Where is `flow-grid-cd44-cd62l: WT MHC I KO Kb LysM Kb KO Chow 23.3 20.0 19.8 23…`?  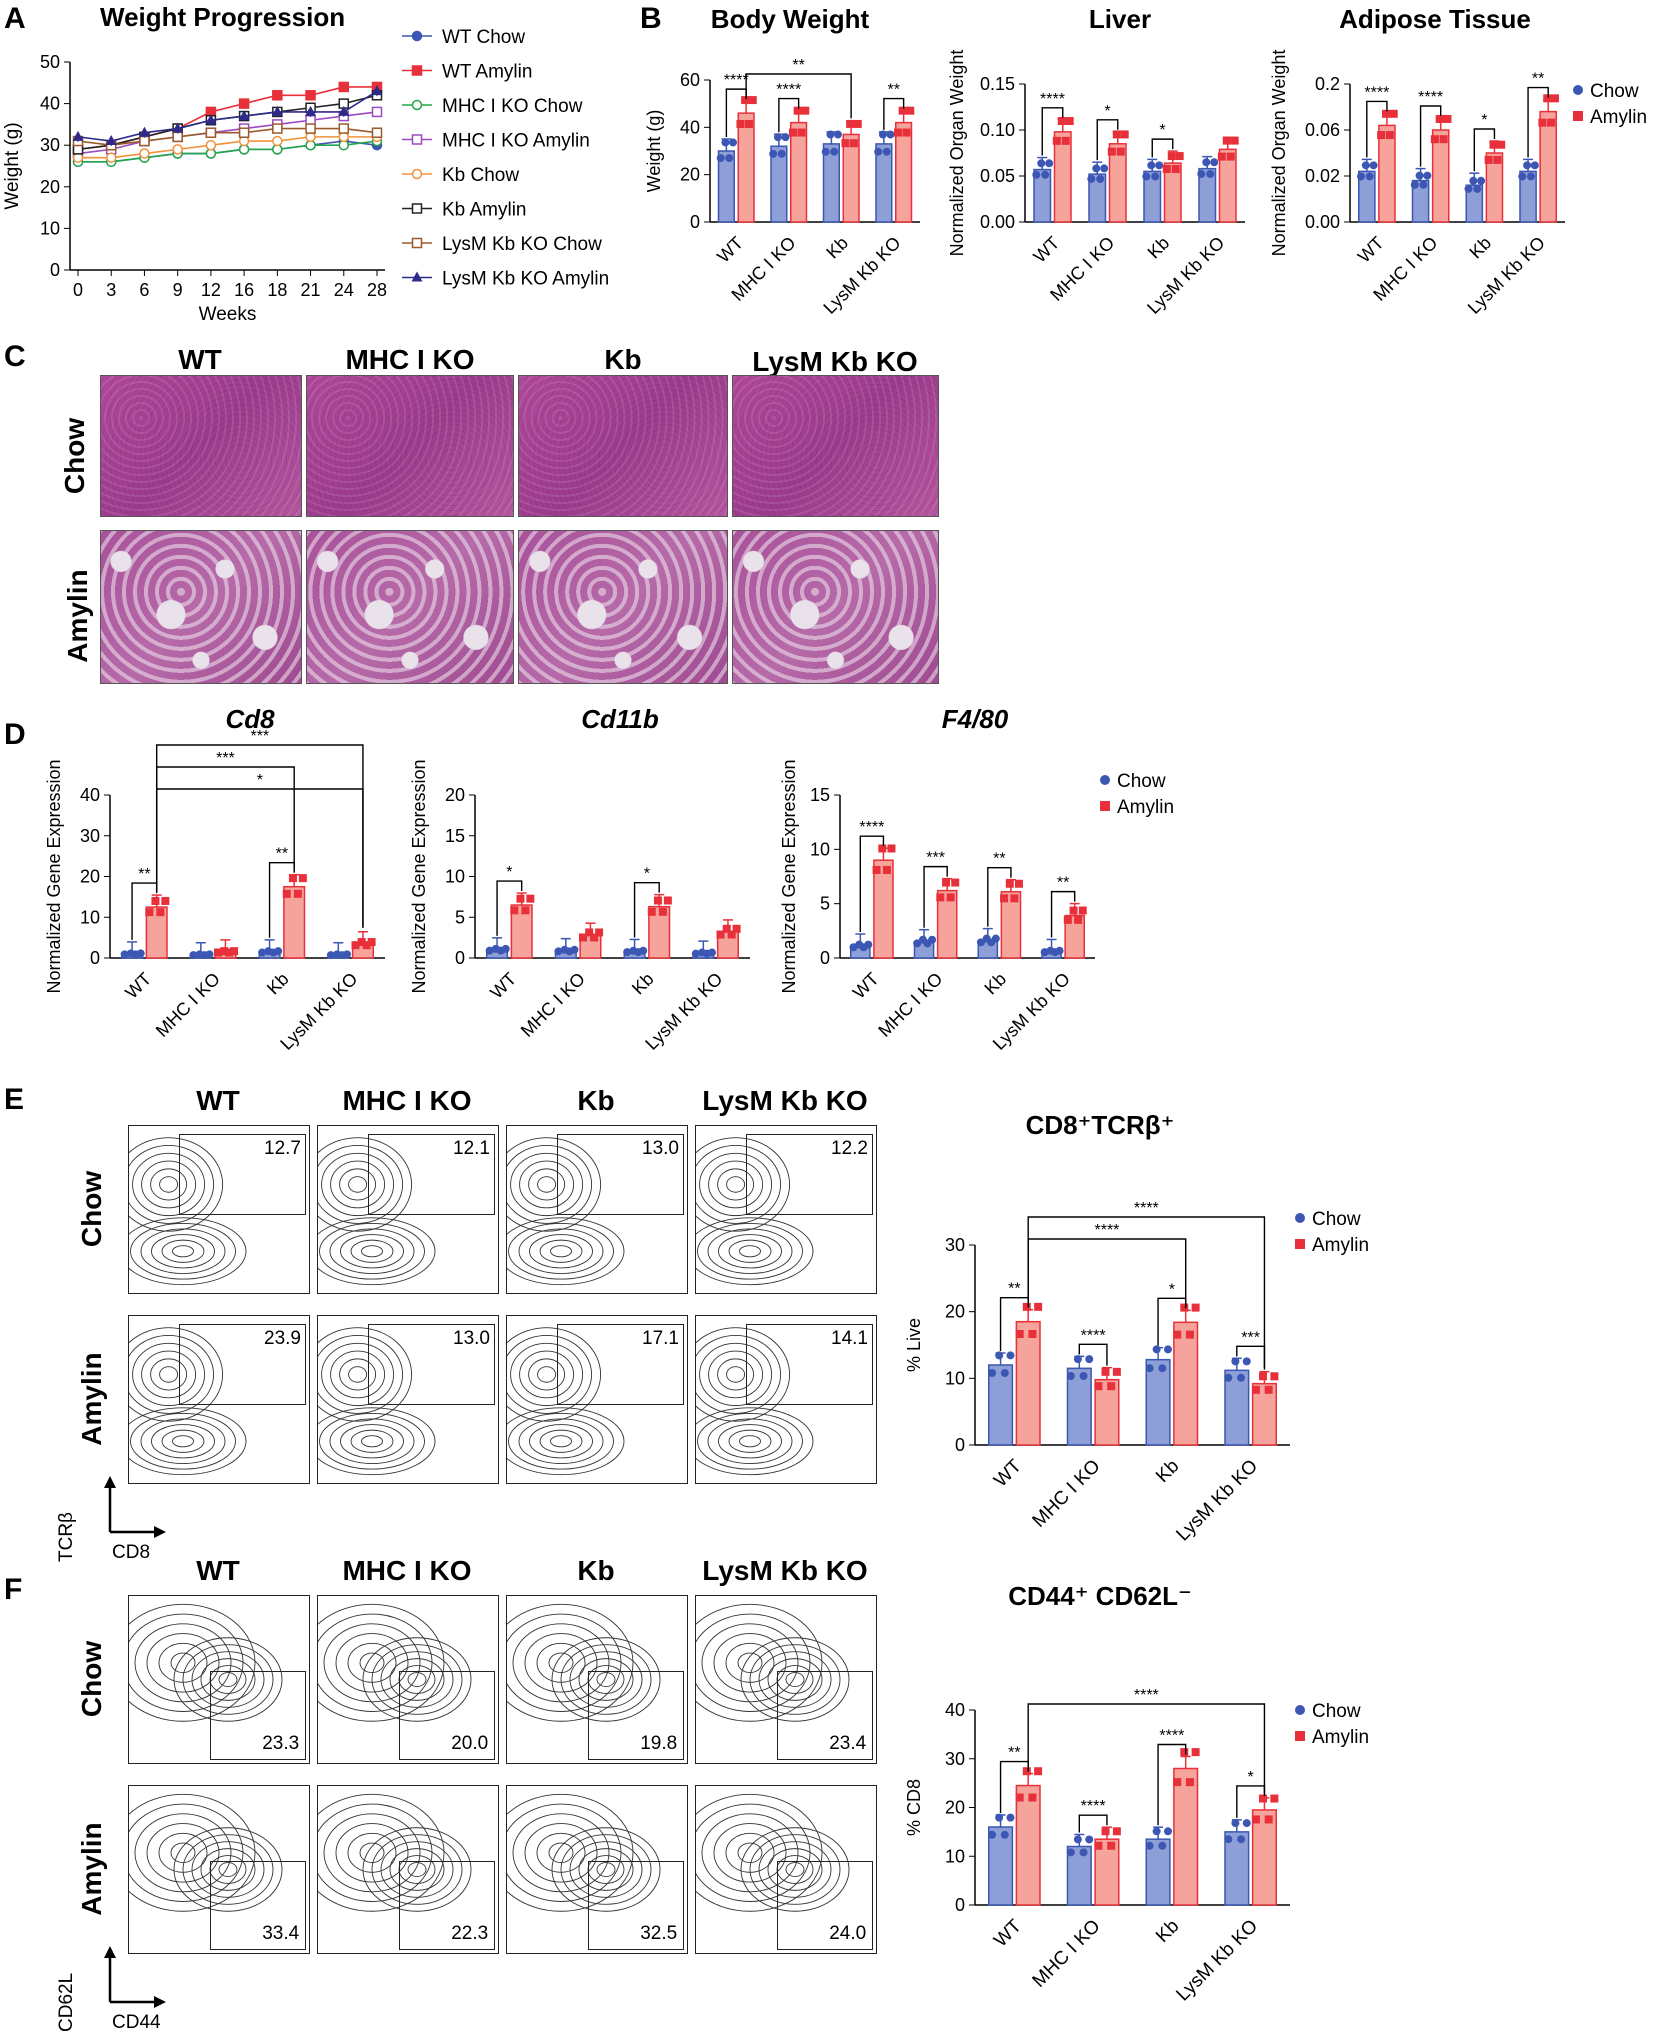
flow-grid-cd44-cd62l: WT MHC I KO Kb LysM Kb KO Chow 23.3 20.0 19.8 23… is located at coordinates (450, 1794).